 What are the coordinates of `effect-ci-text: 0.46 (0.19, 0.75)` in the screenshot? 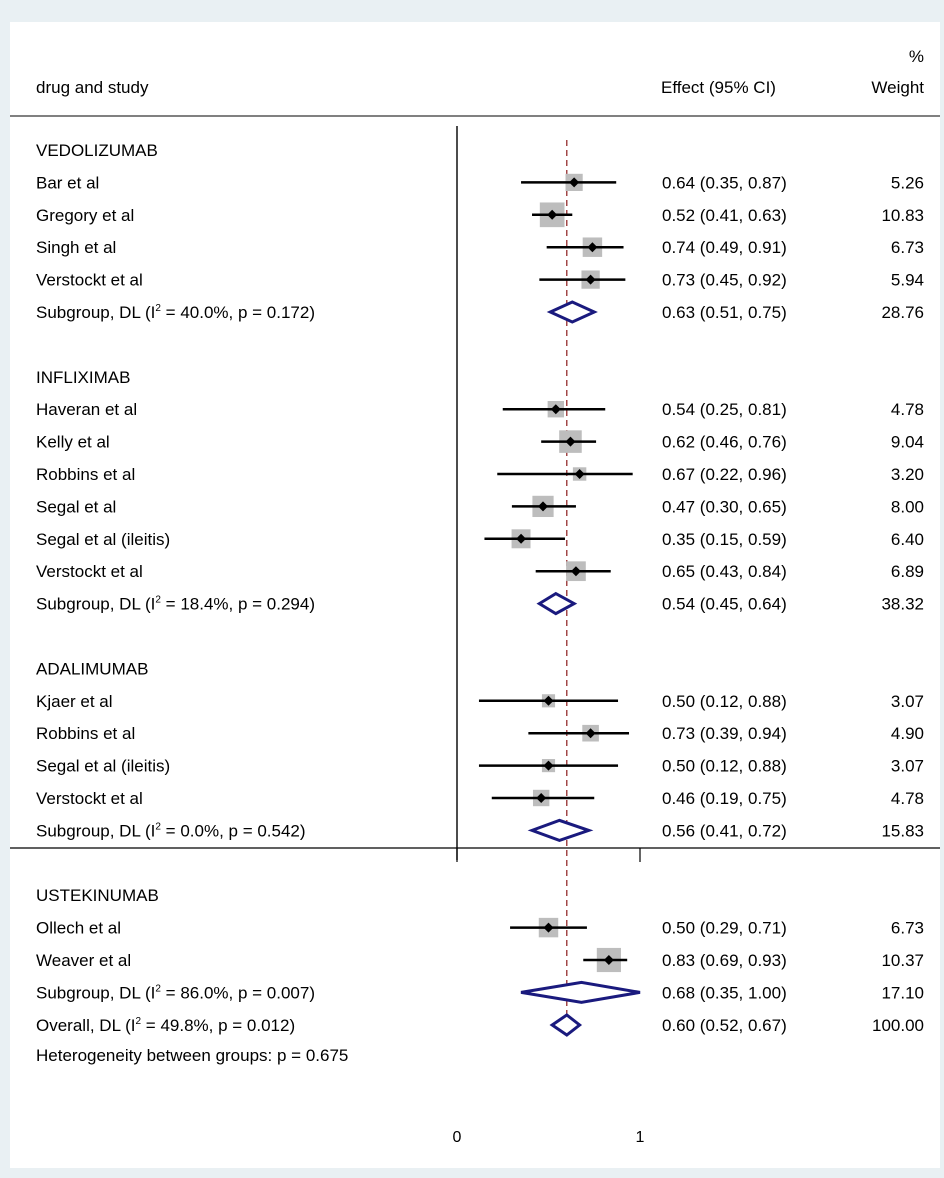 It's located at (724, 798).